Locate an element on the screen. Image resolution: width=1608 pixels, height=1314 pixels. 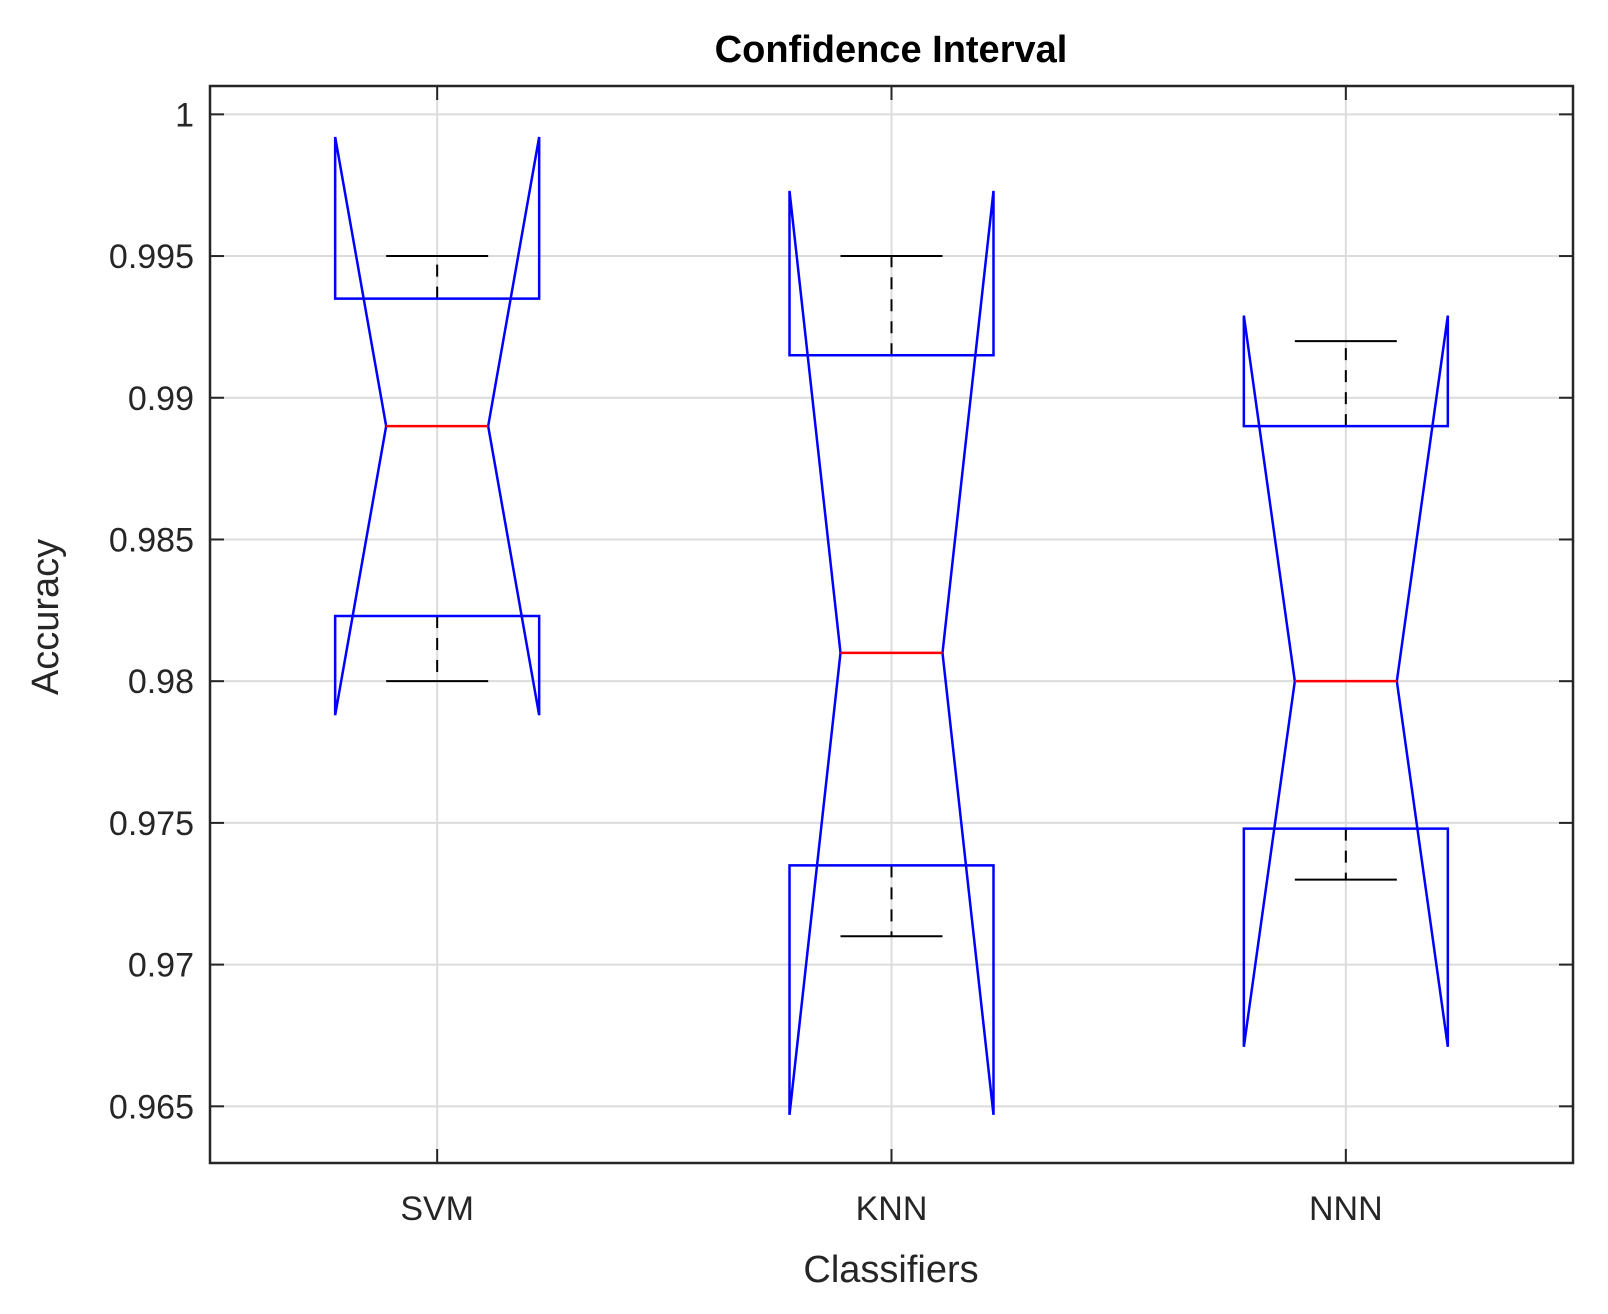
y-tick-label: 0.99 is located at coordinates (161, 399).